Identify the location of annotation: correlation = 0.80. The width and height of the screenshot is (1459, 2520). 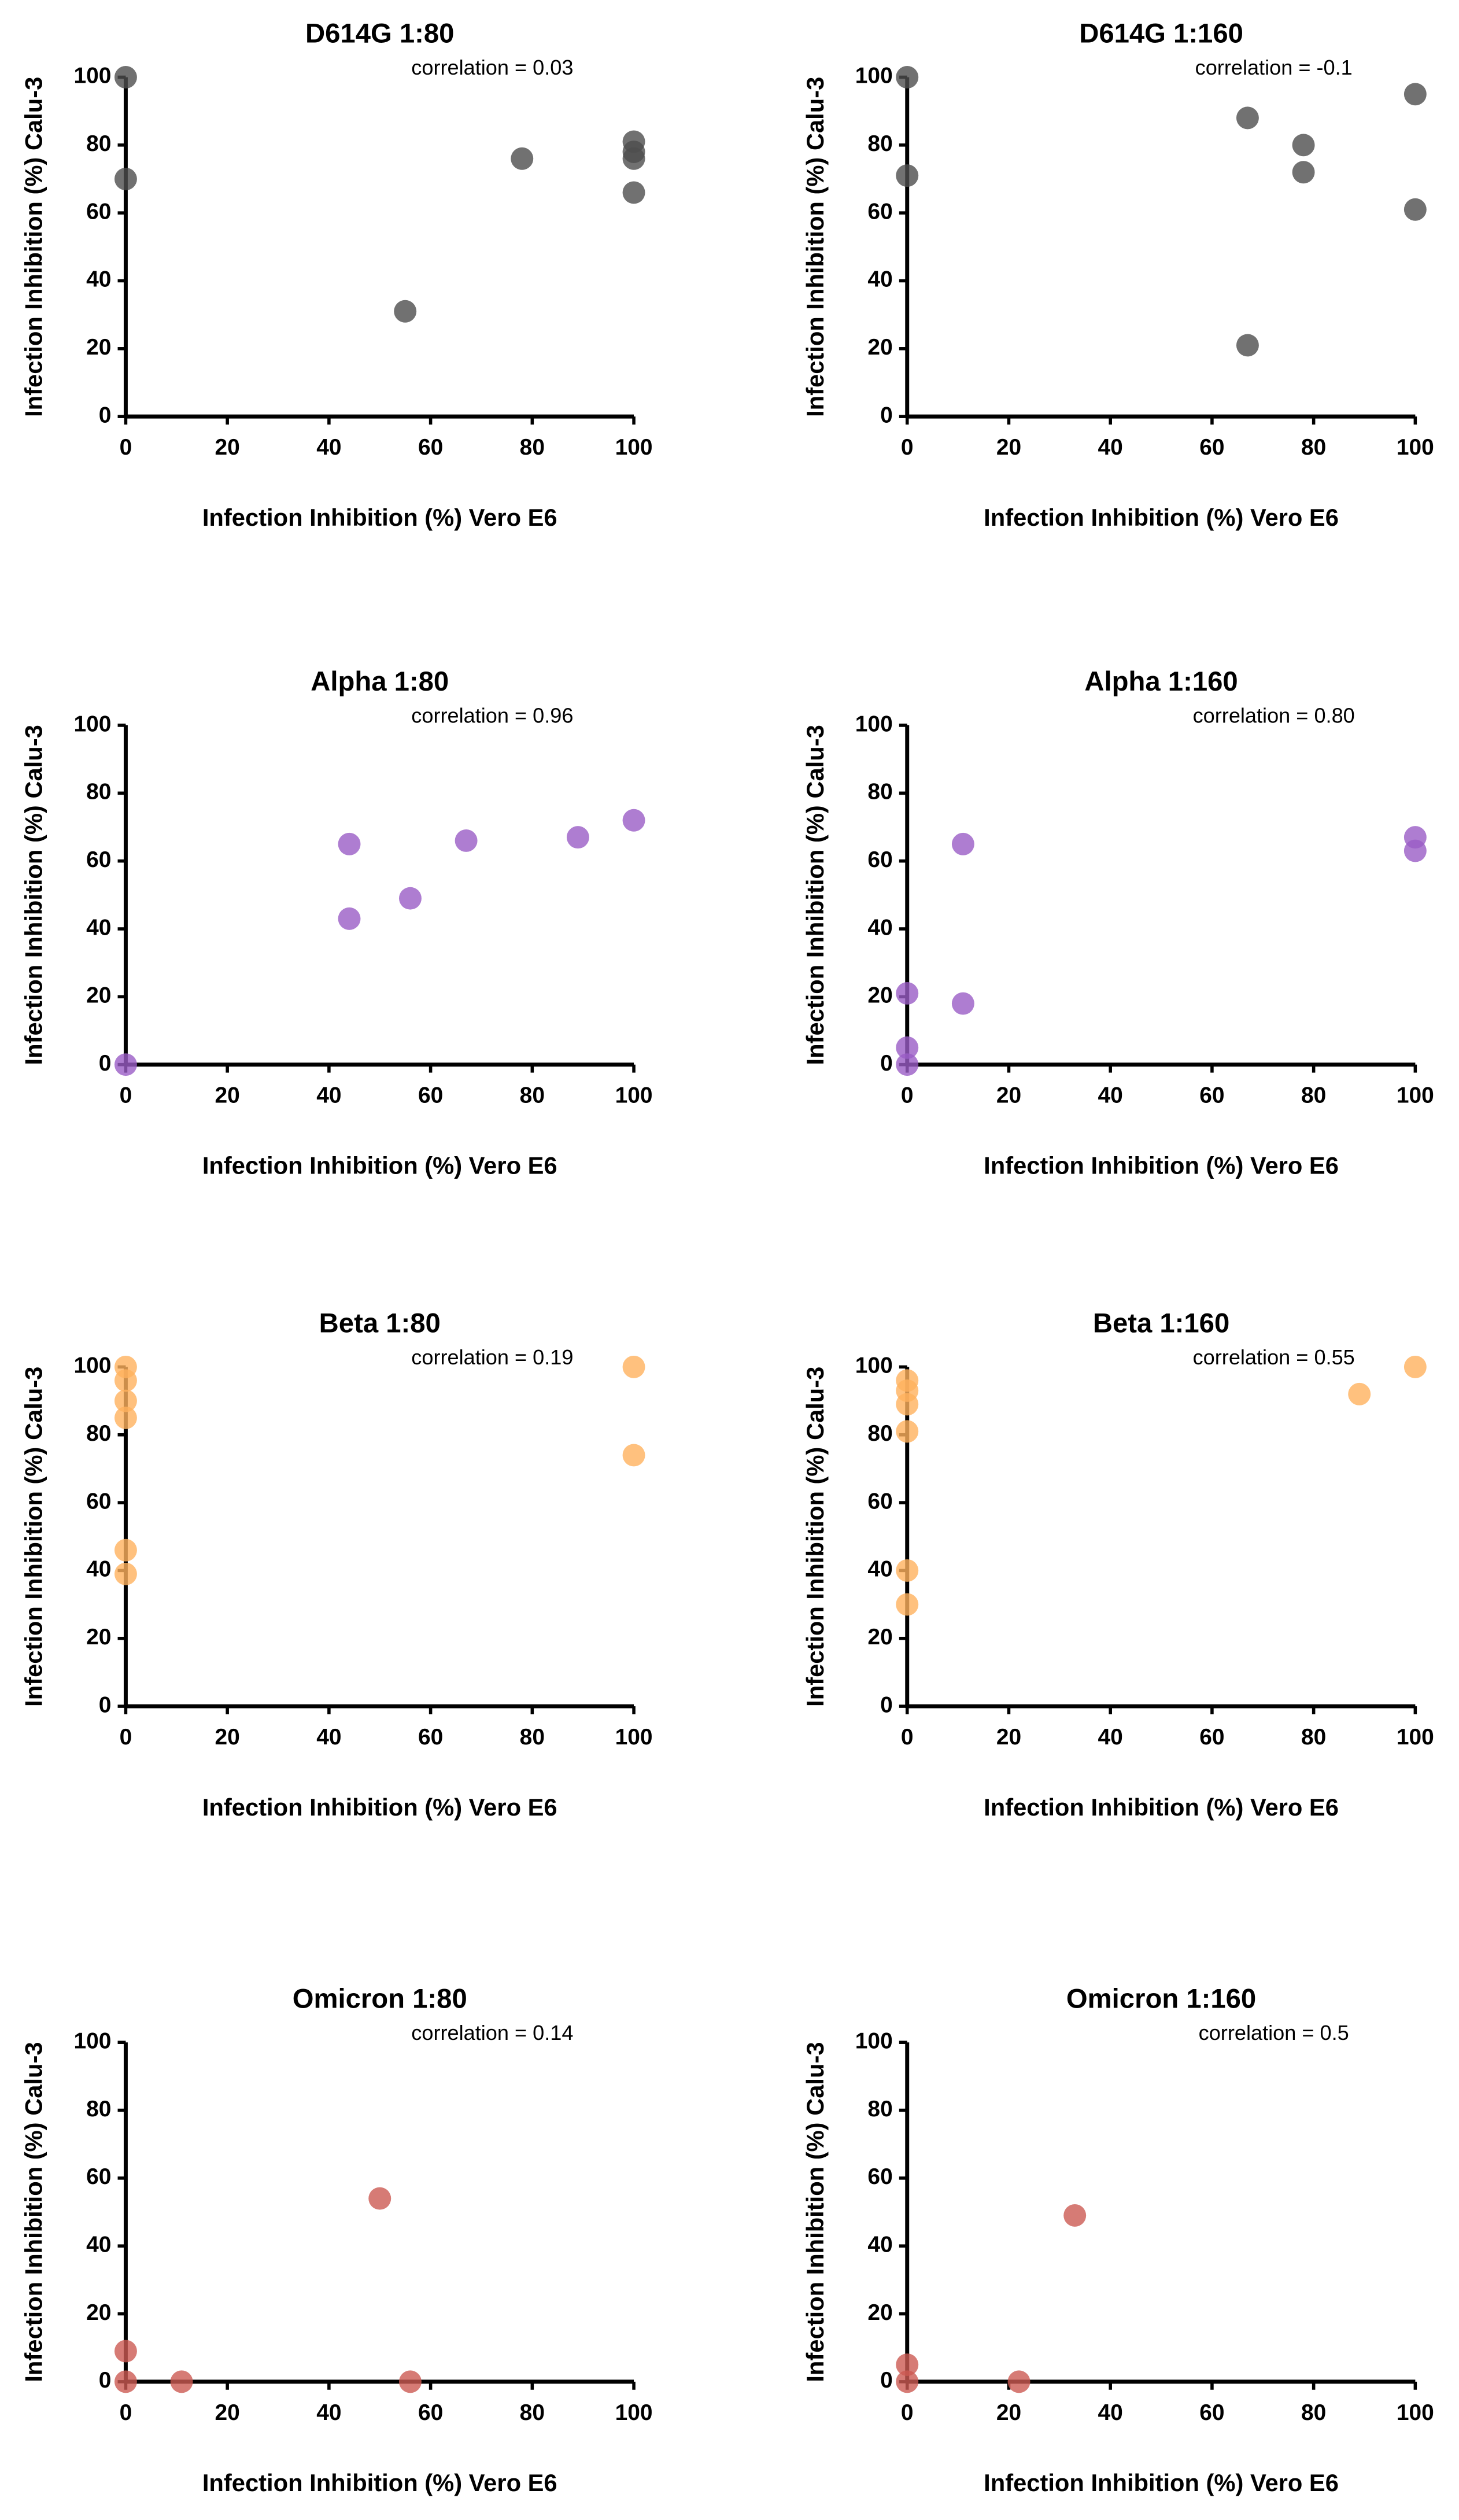
(1274, 716).